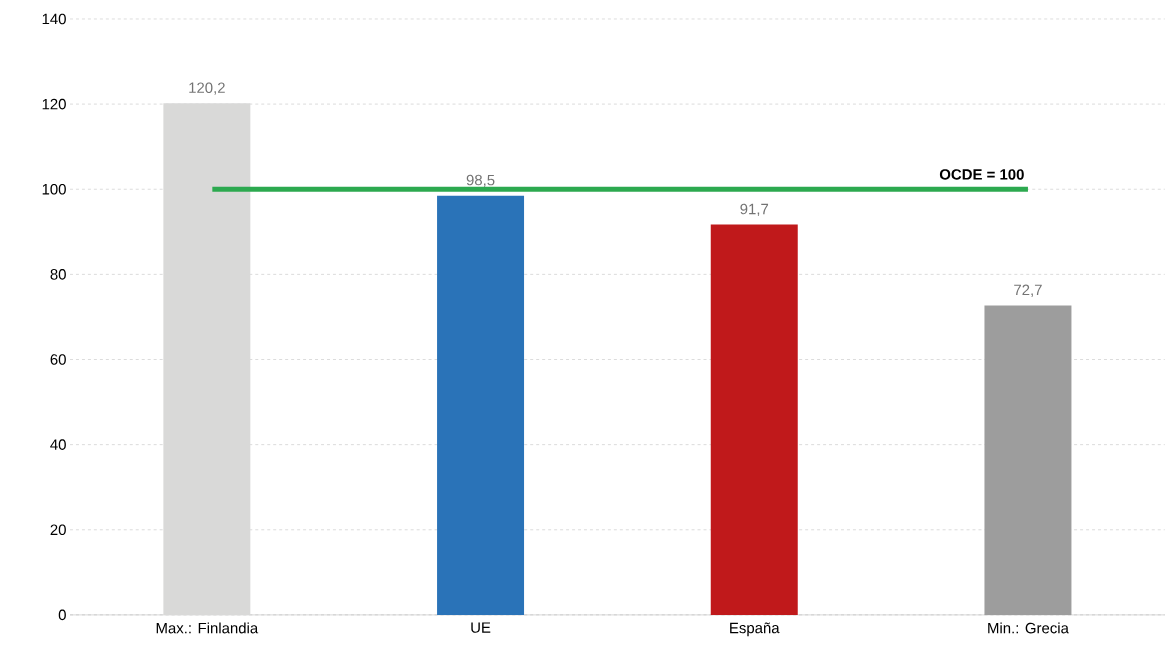  What do you see at coordinates (58, 530) in the screenshot?
I see `y-tick-label: 20` at bounding box center [58, 530].